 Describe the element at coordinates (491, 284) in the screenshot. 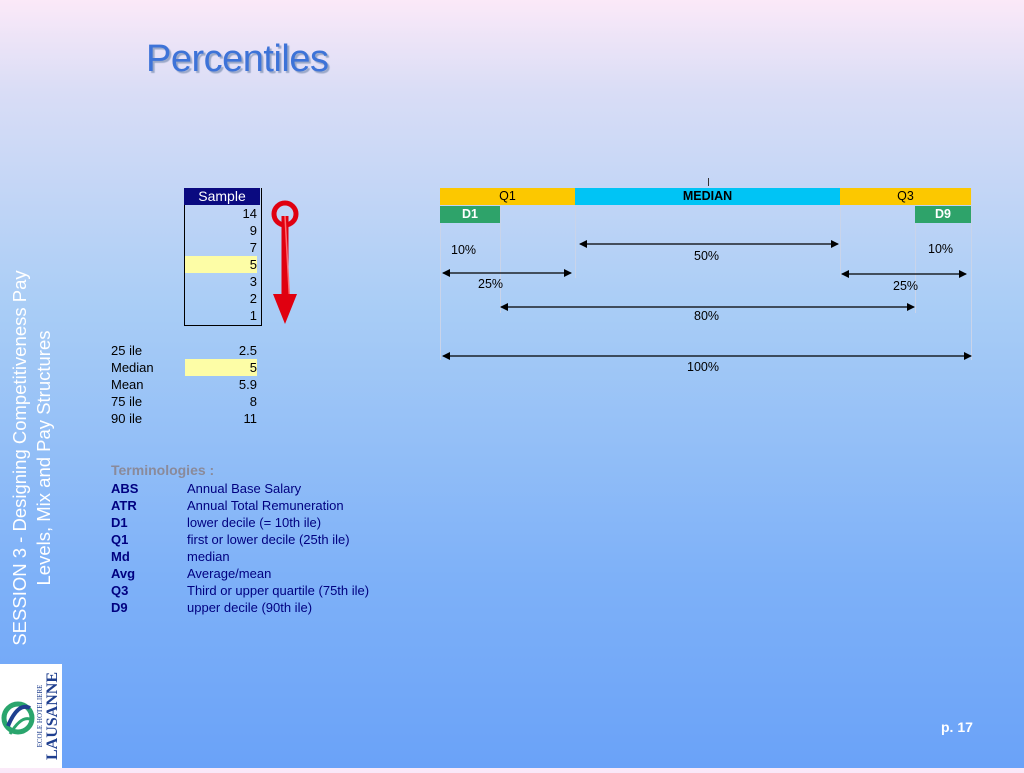

I see `label-25-left: 25%` at that location.